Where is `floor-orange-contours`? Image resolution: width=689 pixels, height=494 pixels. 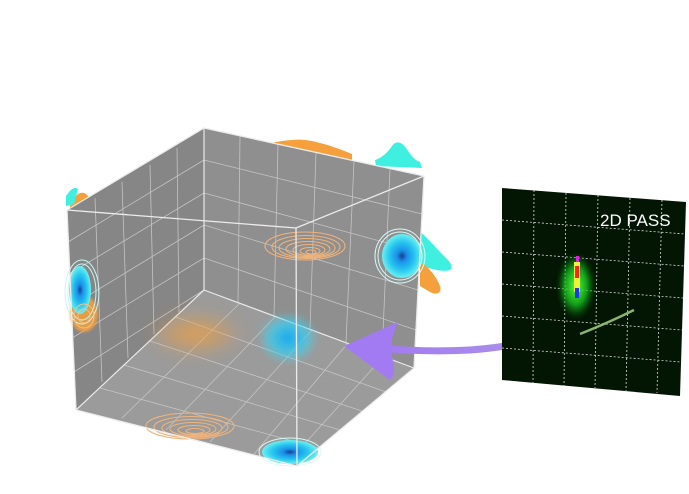 floor-orange-contours is located at coordinates (190, 426).